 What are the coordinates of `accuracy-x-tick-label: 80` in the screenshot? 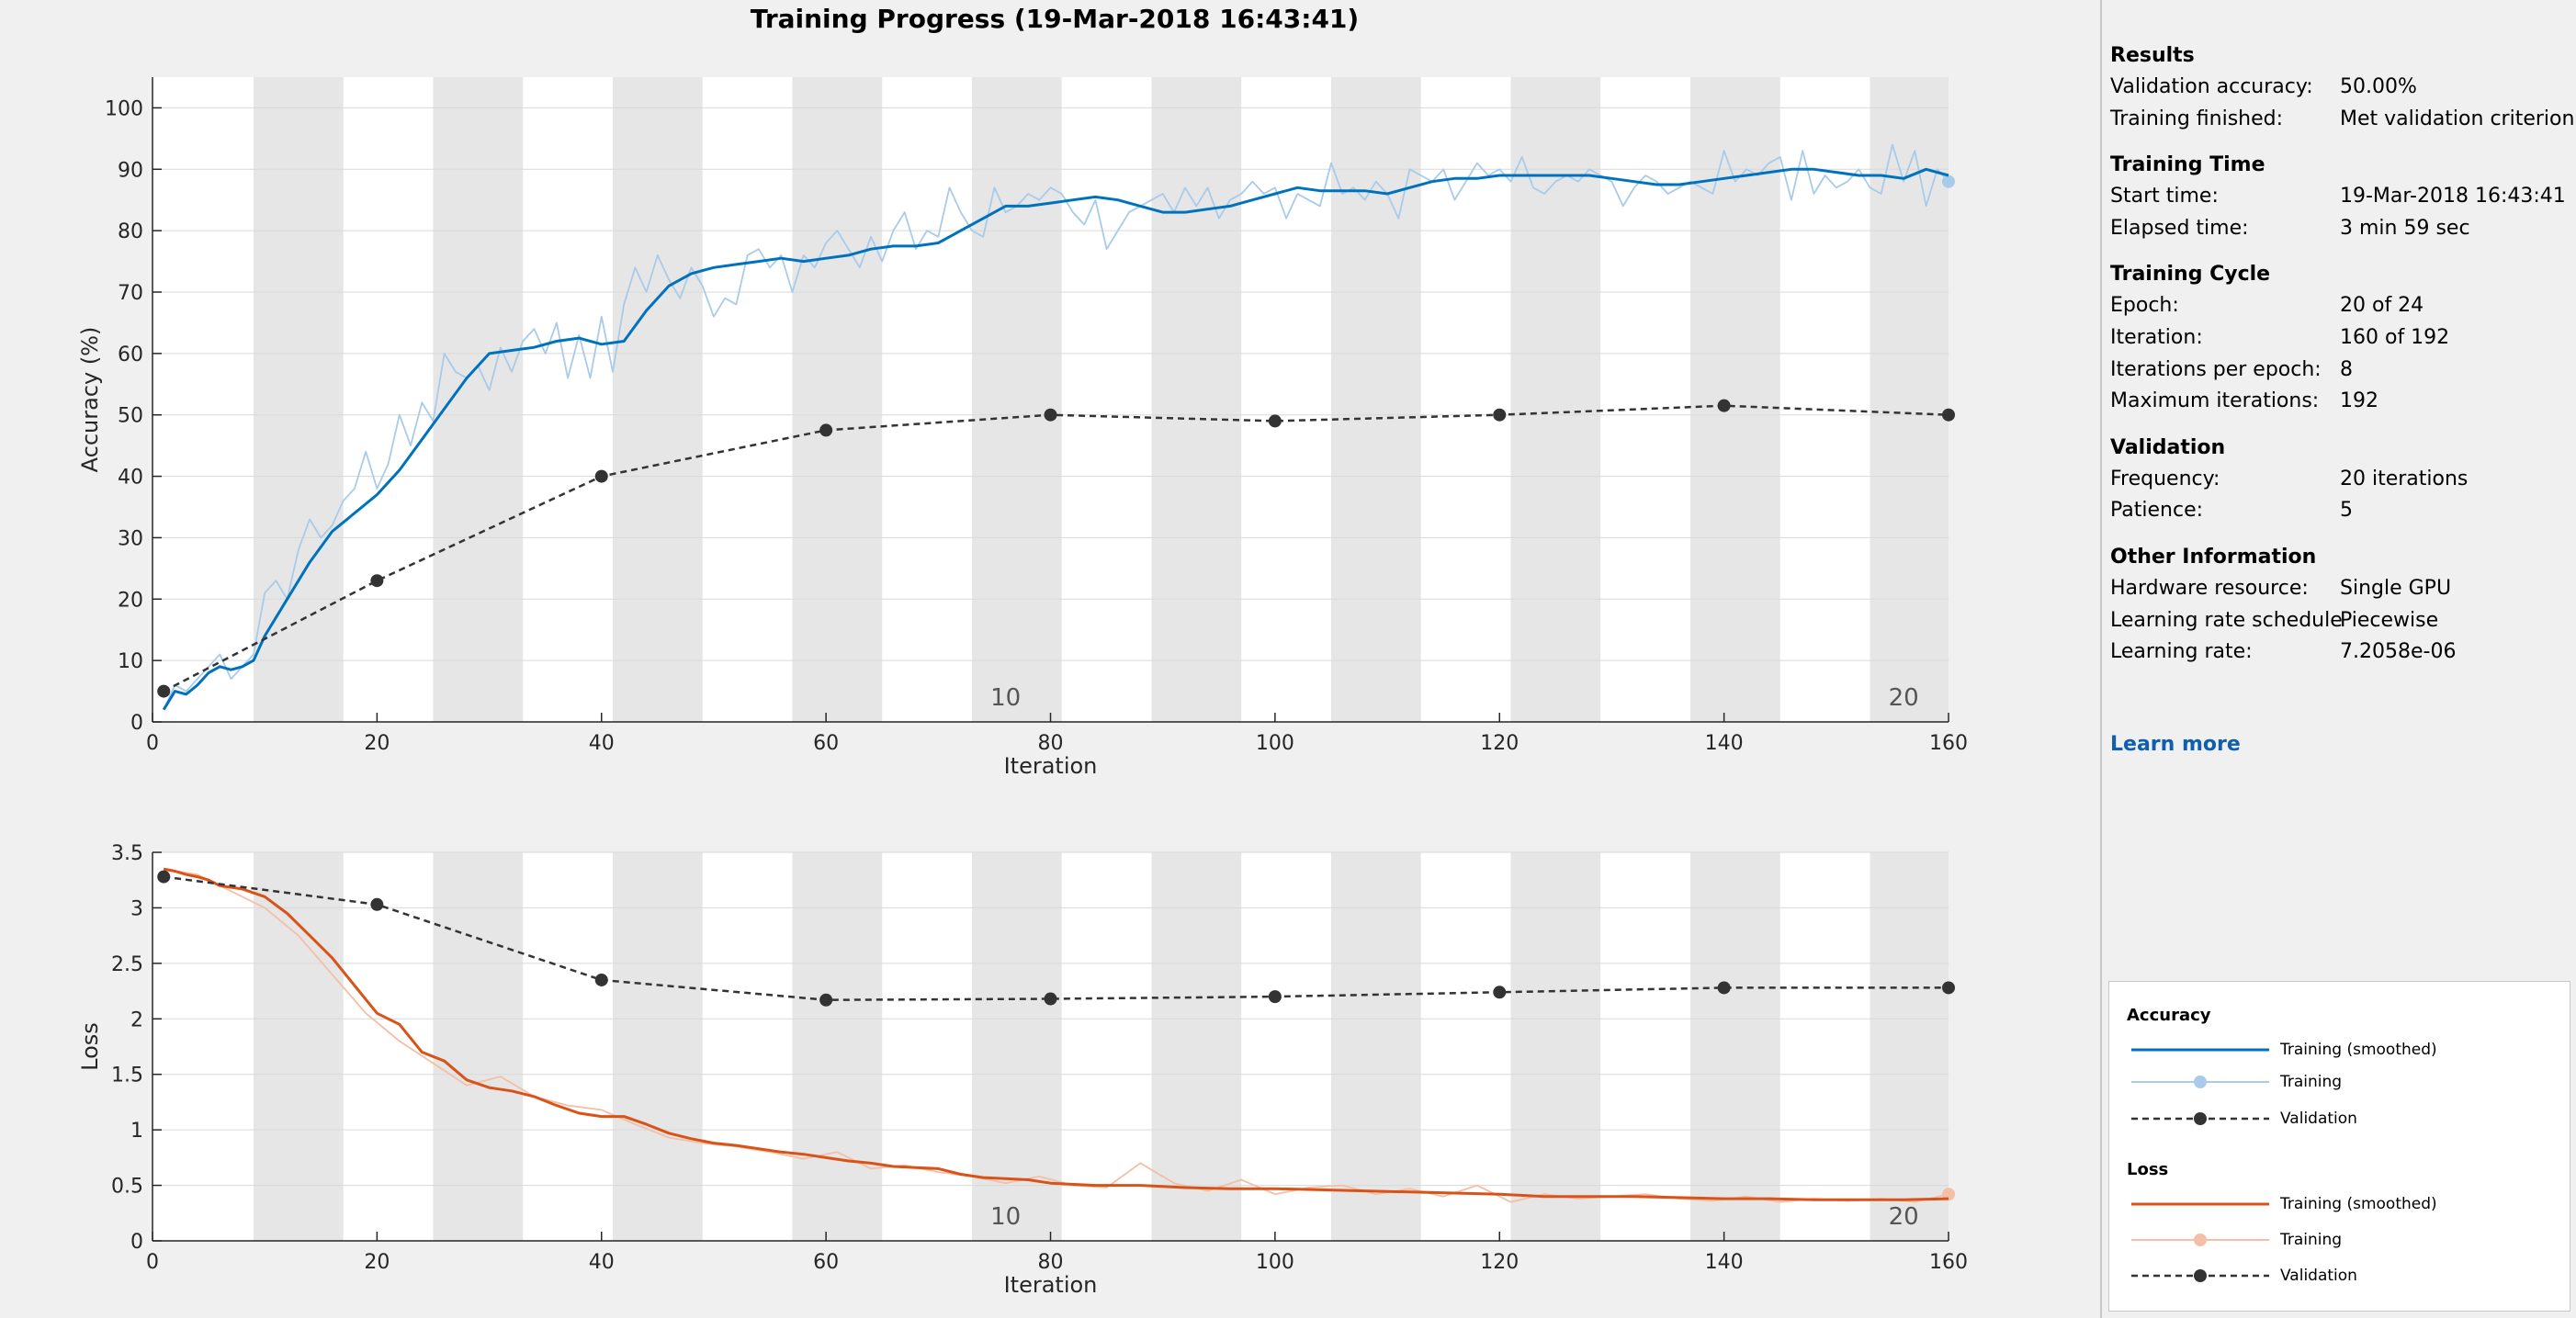 It's located at (1051, 743).